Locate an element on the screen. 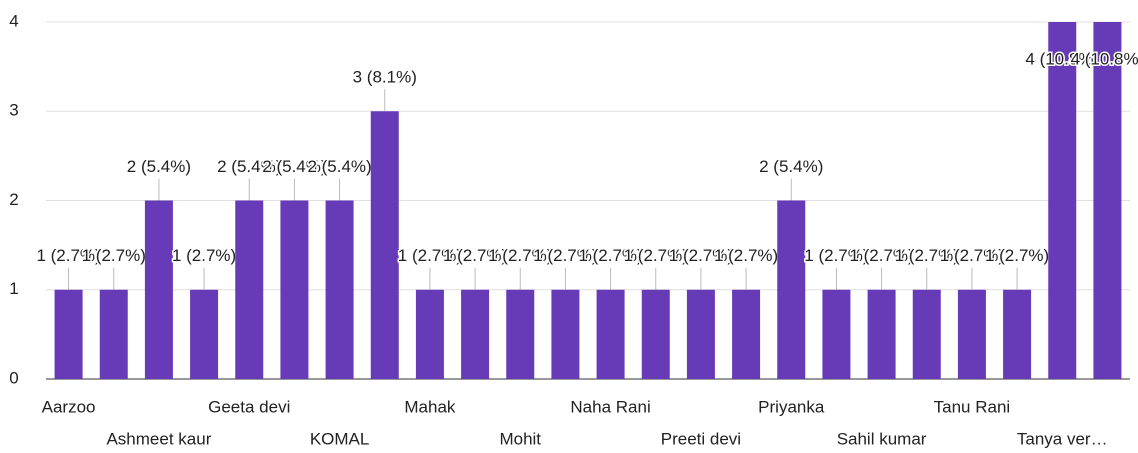 This screenshot has width=1138, height=453. x-tick-label: Ashmeet kaur is located at coordinates (158, 438).